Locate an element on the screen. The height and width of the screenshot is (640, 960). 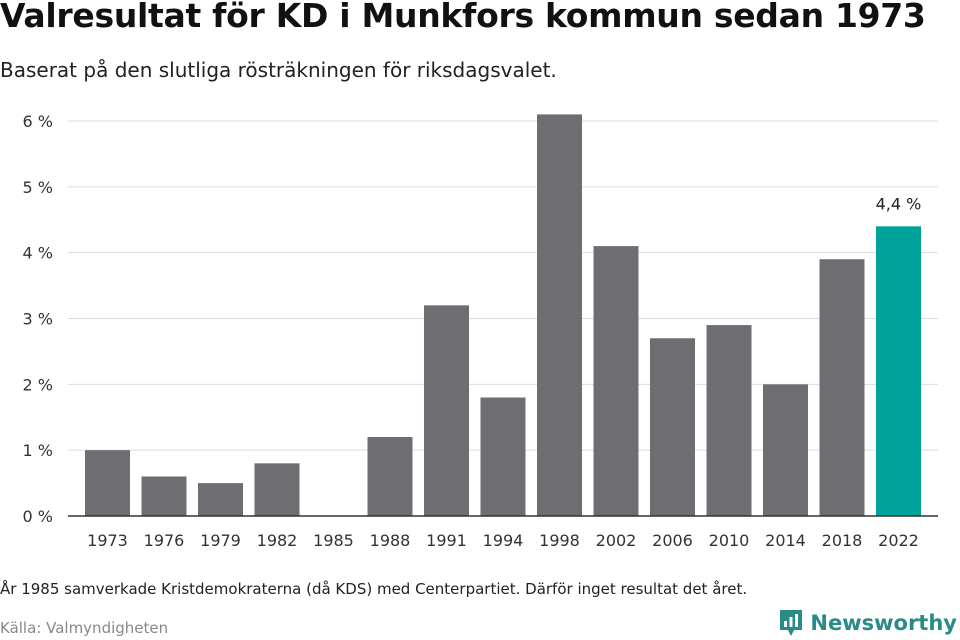
y-tick-label: 4 % is located at coordinates (38, 253).